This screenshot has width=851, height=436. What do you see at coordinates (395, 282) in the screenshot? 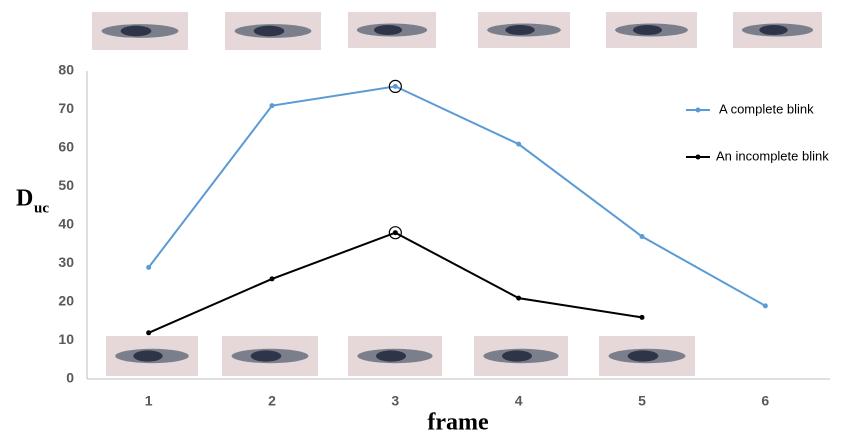
I see `series-line` at bounding box center [395, 282].